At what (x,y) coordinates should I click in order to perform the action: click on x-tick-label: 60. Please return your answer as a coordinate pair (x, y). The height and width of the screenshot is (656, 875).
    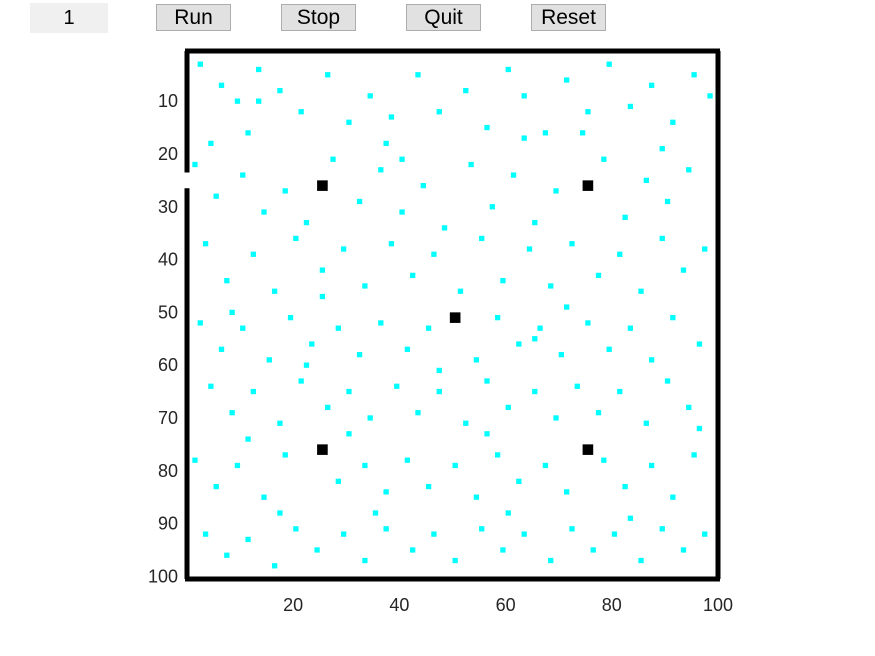
    Looking at the image, I should click on (506, 605).